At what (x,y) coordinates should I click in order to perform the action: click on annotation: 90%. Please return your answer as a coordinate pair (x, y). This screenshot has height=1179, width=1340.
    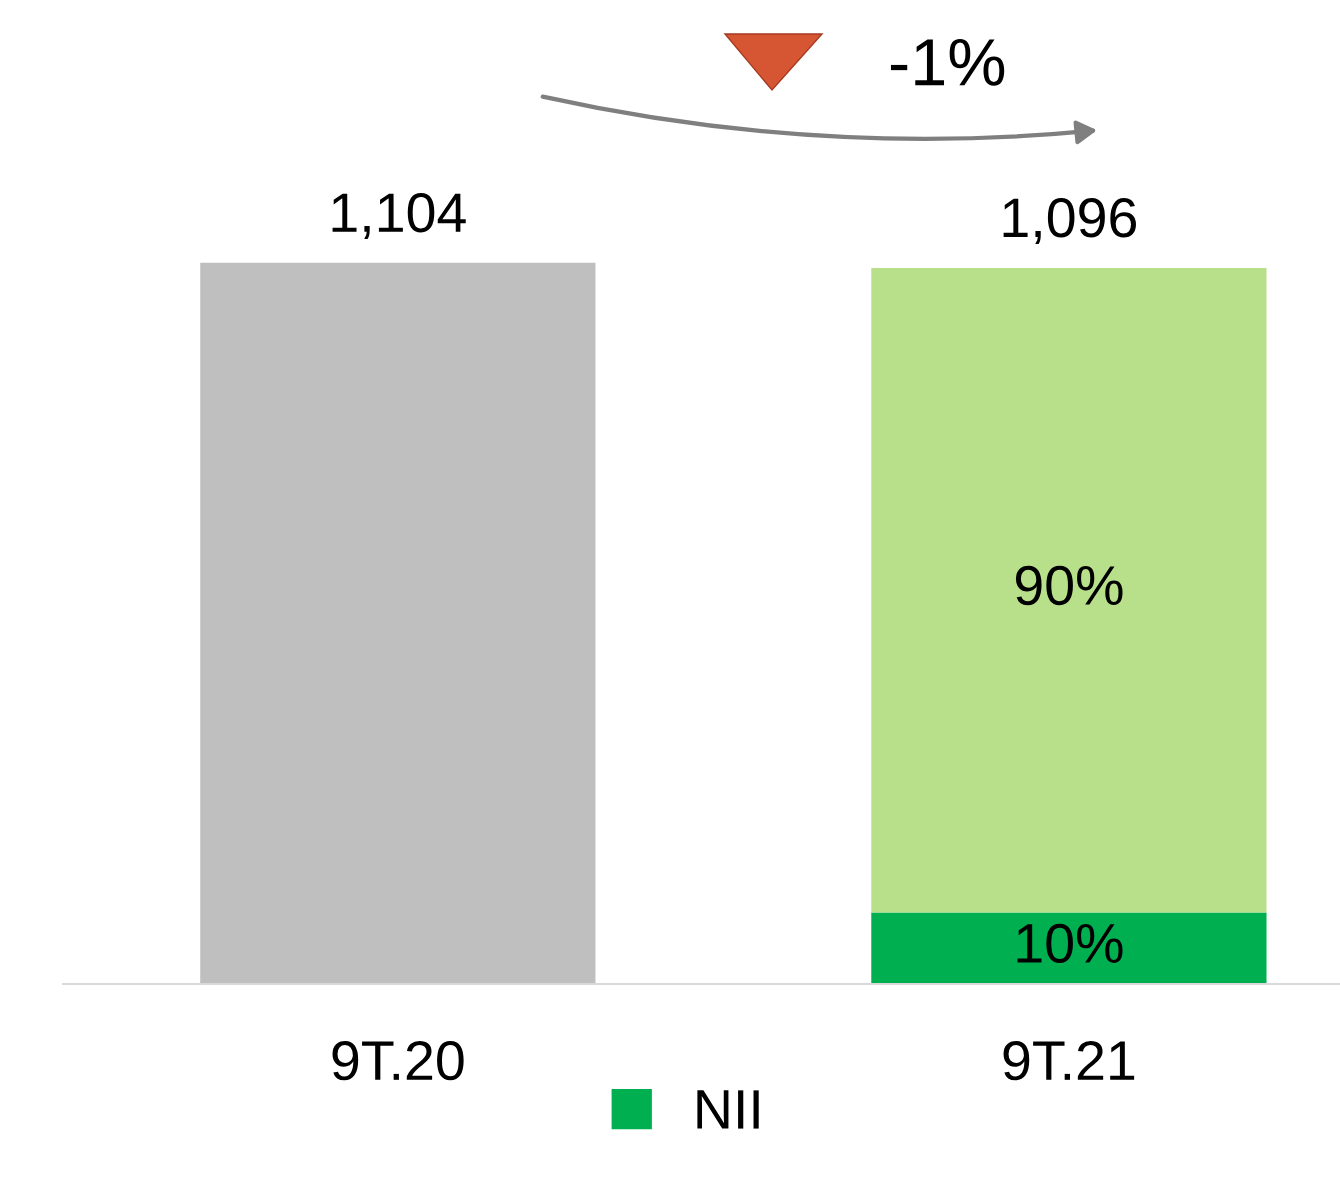
    Looking at the image, I should click on (1069, 585).